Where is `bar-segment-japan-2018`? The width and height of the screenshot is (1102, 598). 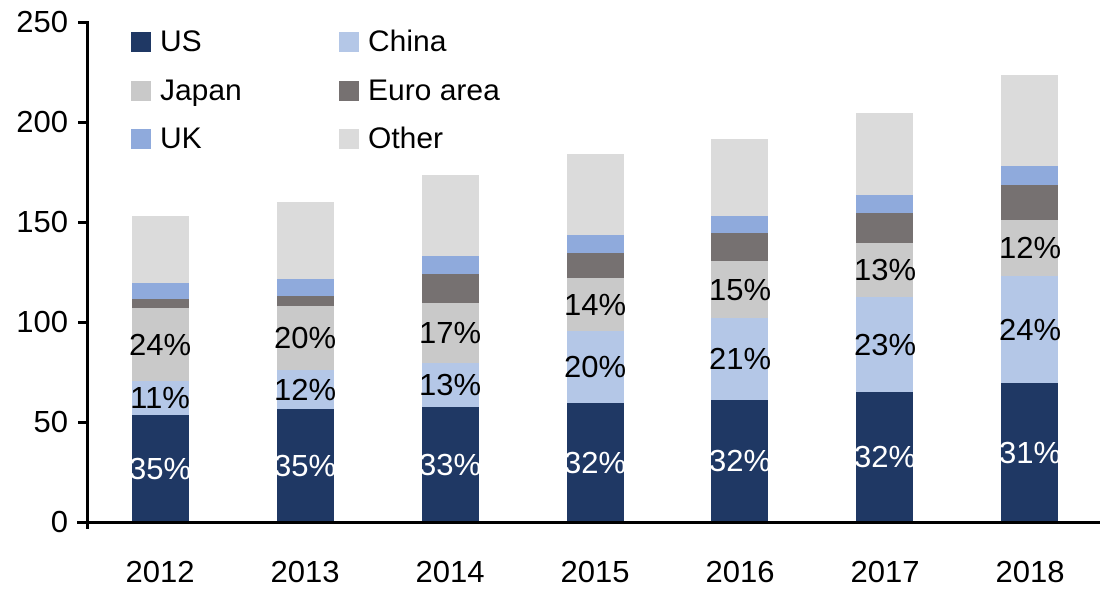
bar-segment-japan-2018 is located at coordinates (1029, 248).